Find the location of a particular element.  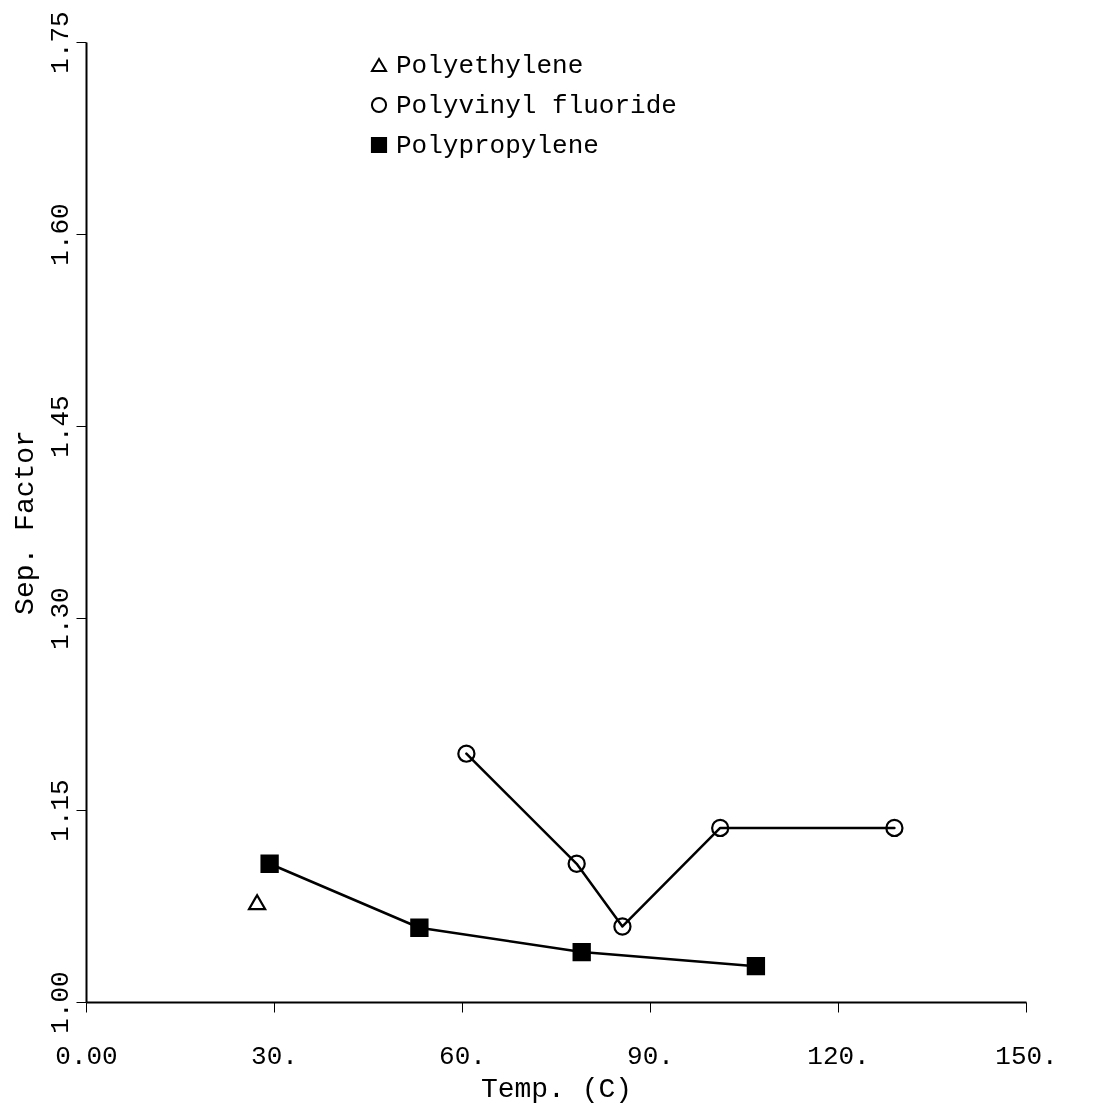

x-axis-title: Temp. (C) is located at coordinates (556, 1089).